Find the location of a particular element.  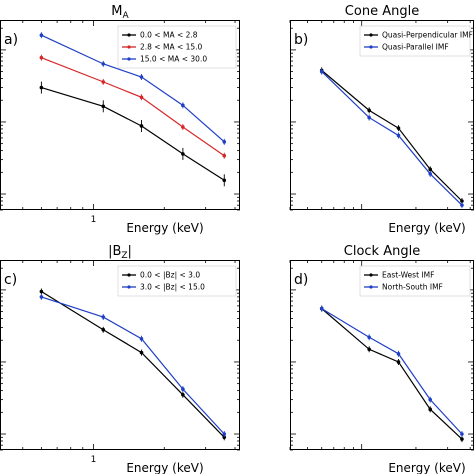

title-subscript: A is located at coordinates (126, 16).